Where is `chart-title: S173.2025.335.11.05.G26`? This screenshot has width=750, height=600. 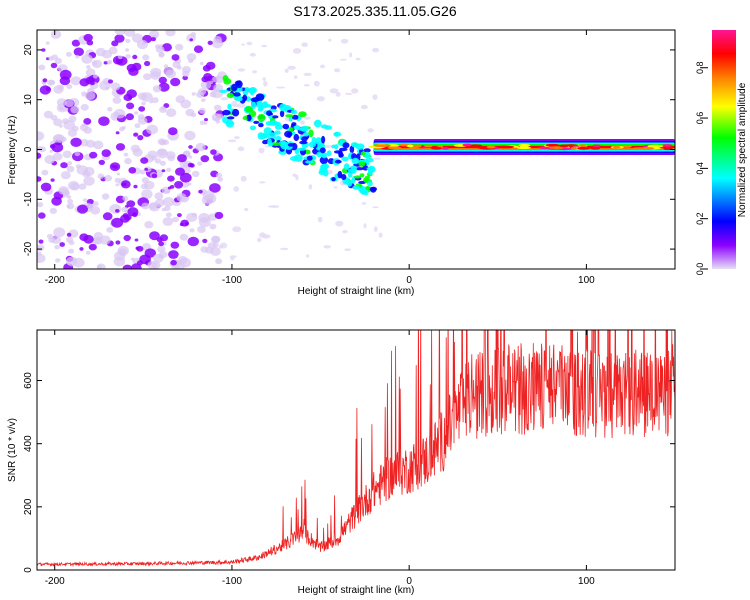 chart-title: S173.2025.335.11.05.G26 is located at coordinates (374, 11).